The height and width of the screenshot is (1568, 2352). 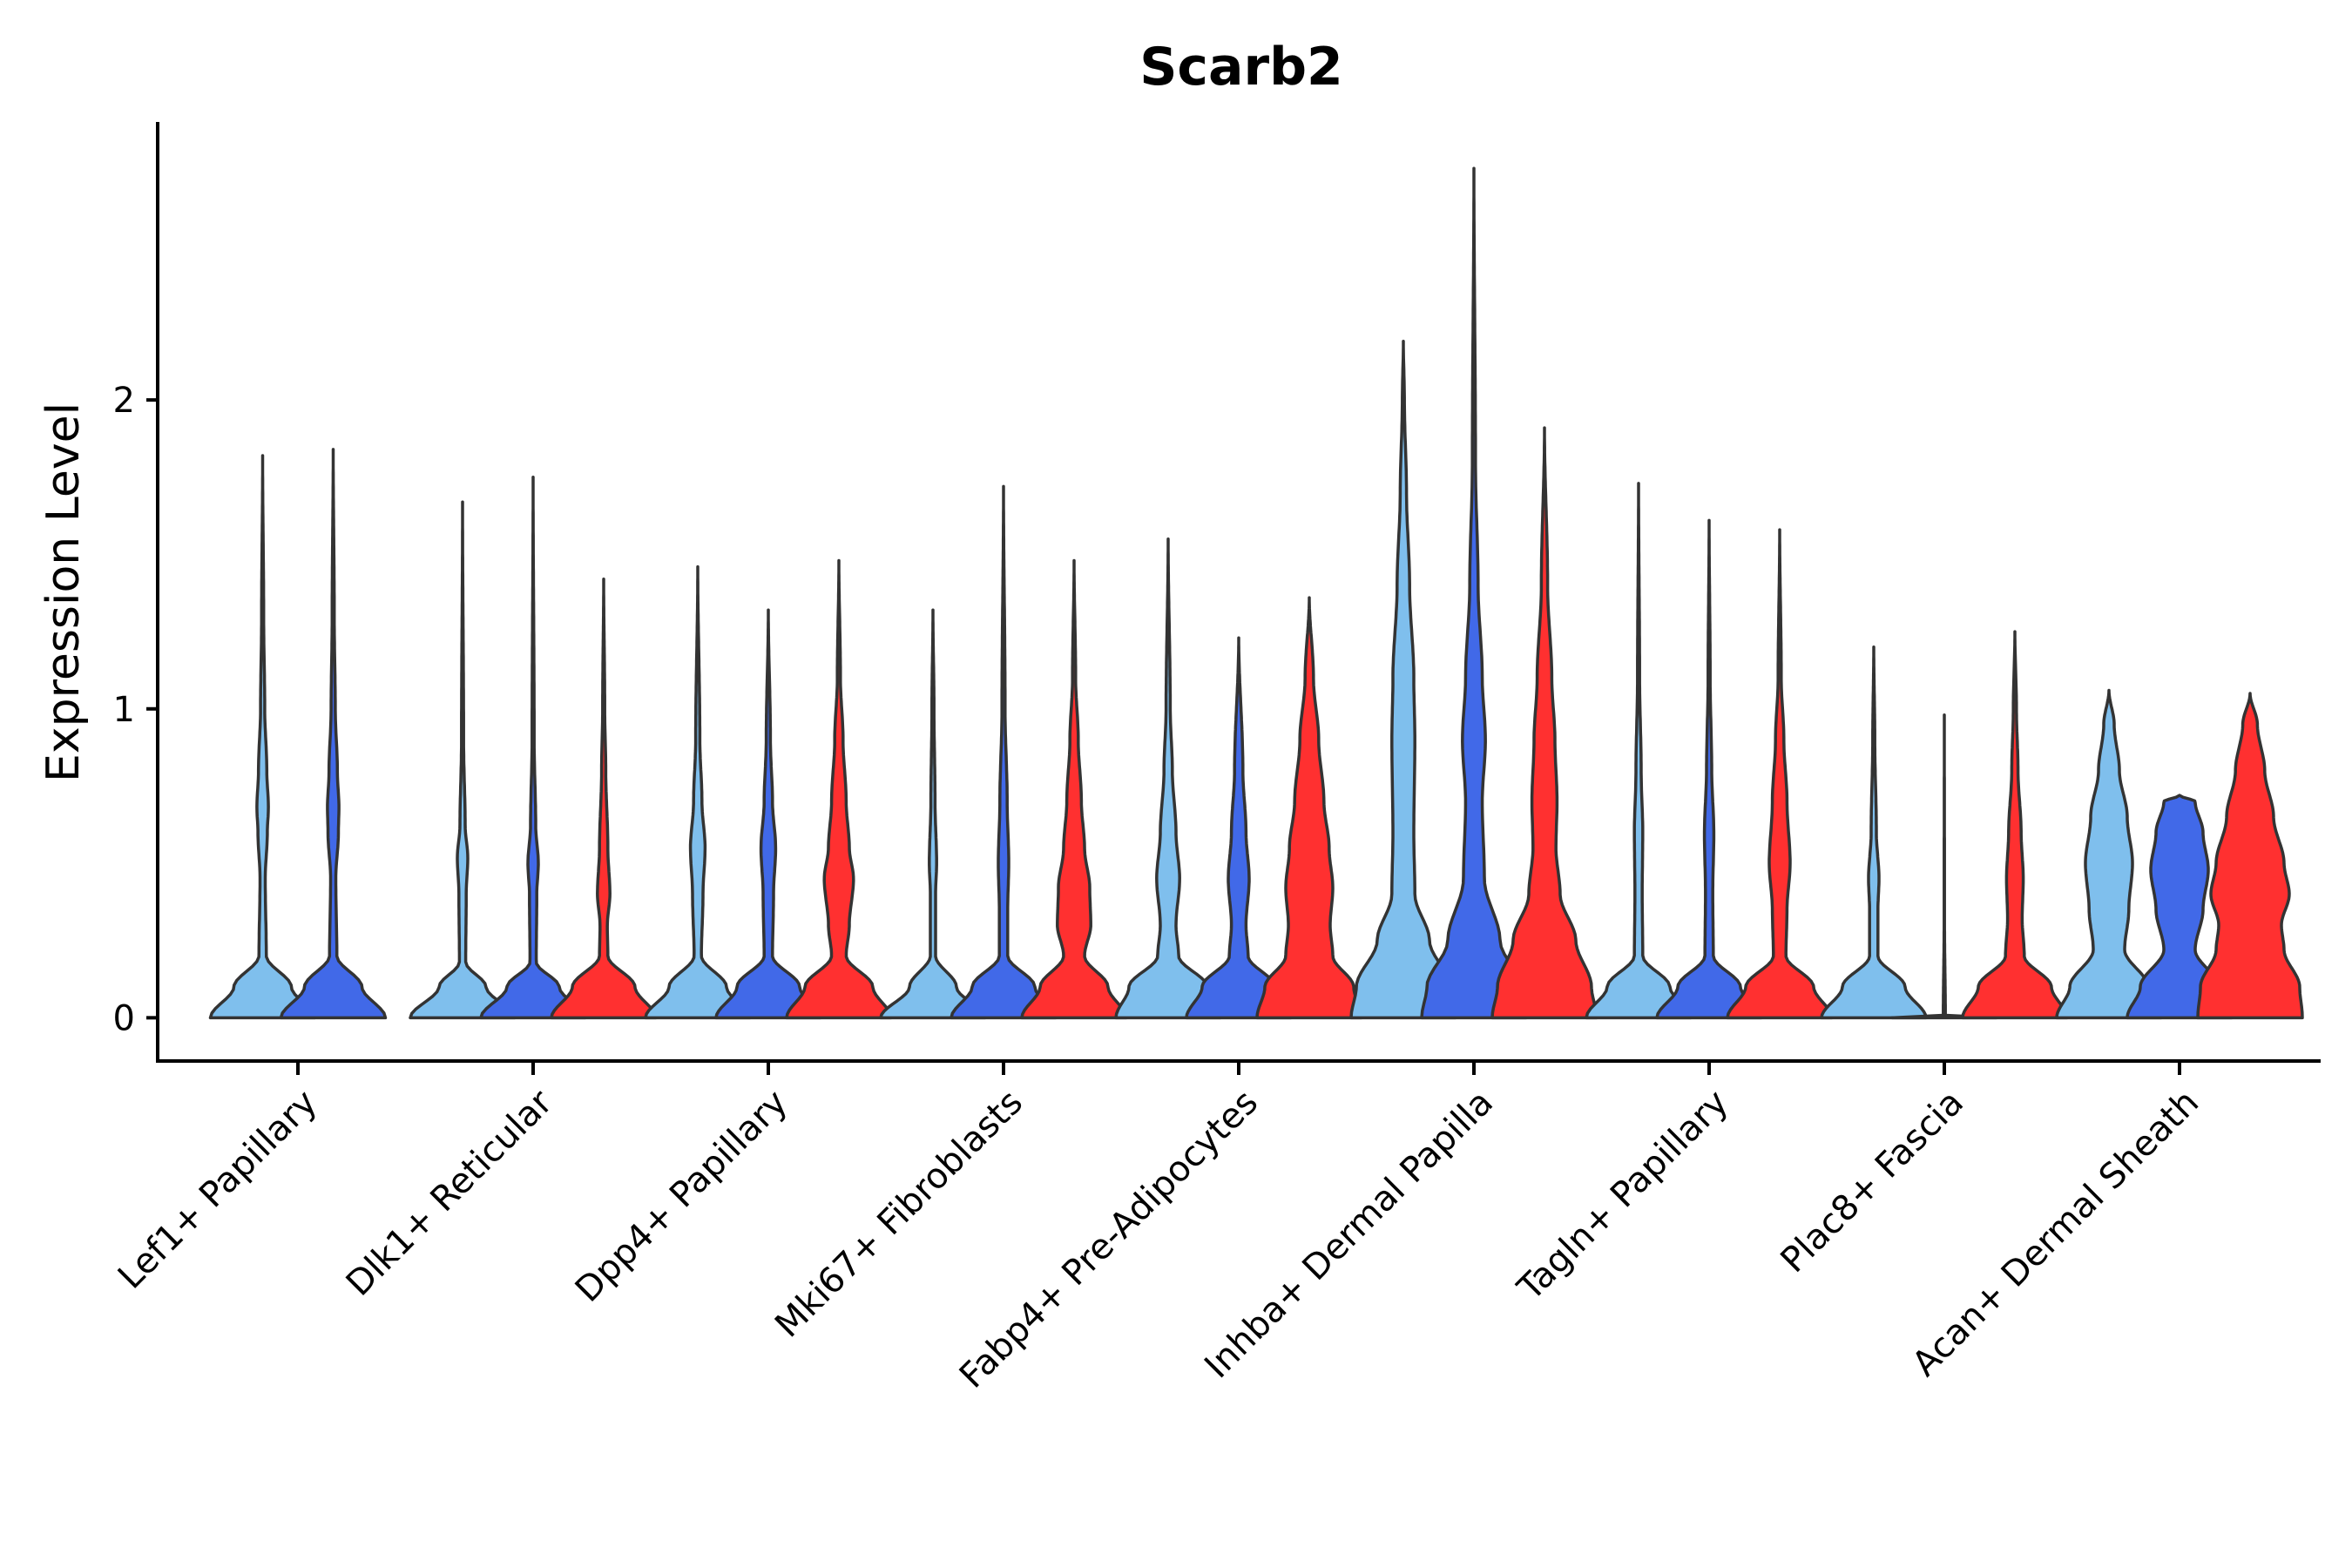 I want to click on x-tick-label: Dlk1+ Reticular, so click(x=450, y=1193).